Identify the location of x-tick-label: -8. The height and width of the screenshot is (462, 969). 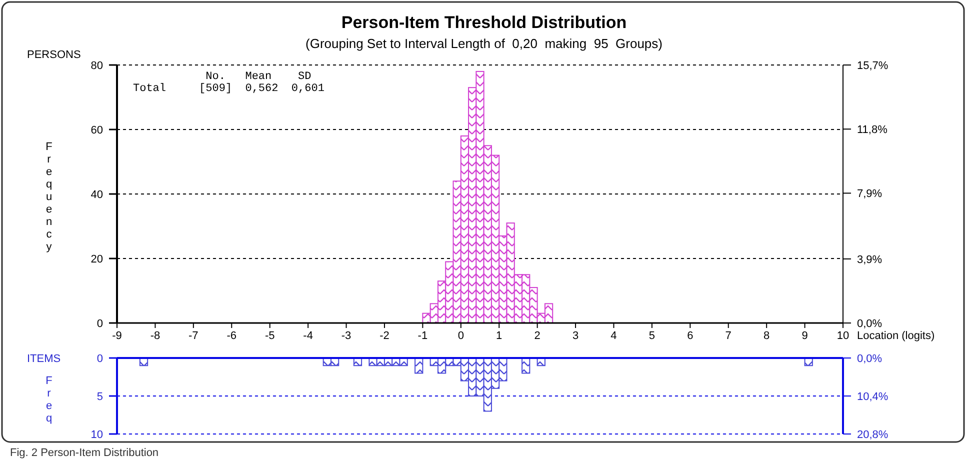
(155, 336).